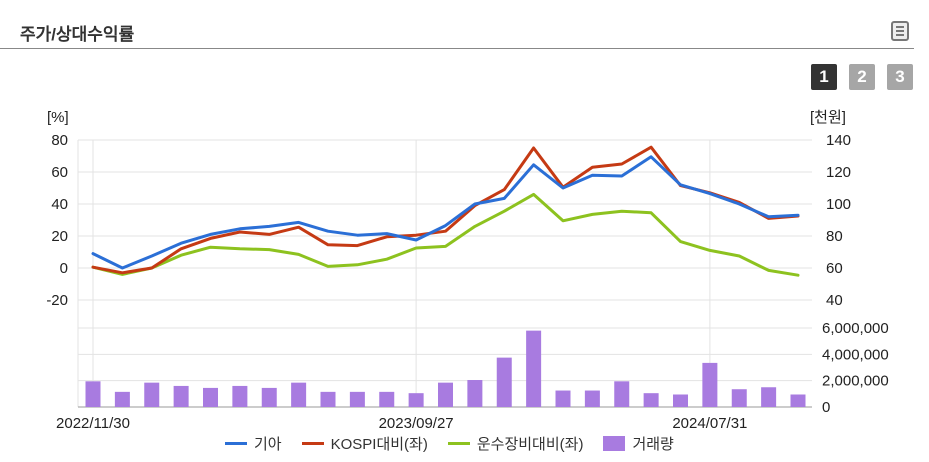 This screenshot has height=462, width=929. Describe the element at coordinates (855, 381) in the screenshot. I see `volume-tick-label: 2,000,000` at that location.